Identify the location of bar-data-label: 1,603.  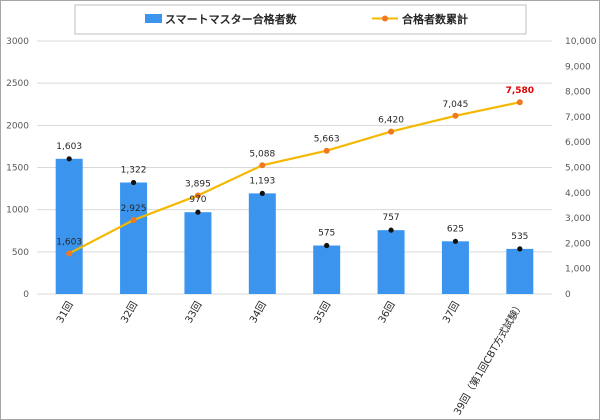
(69, 147).